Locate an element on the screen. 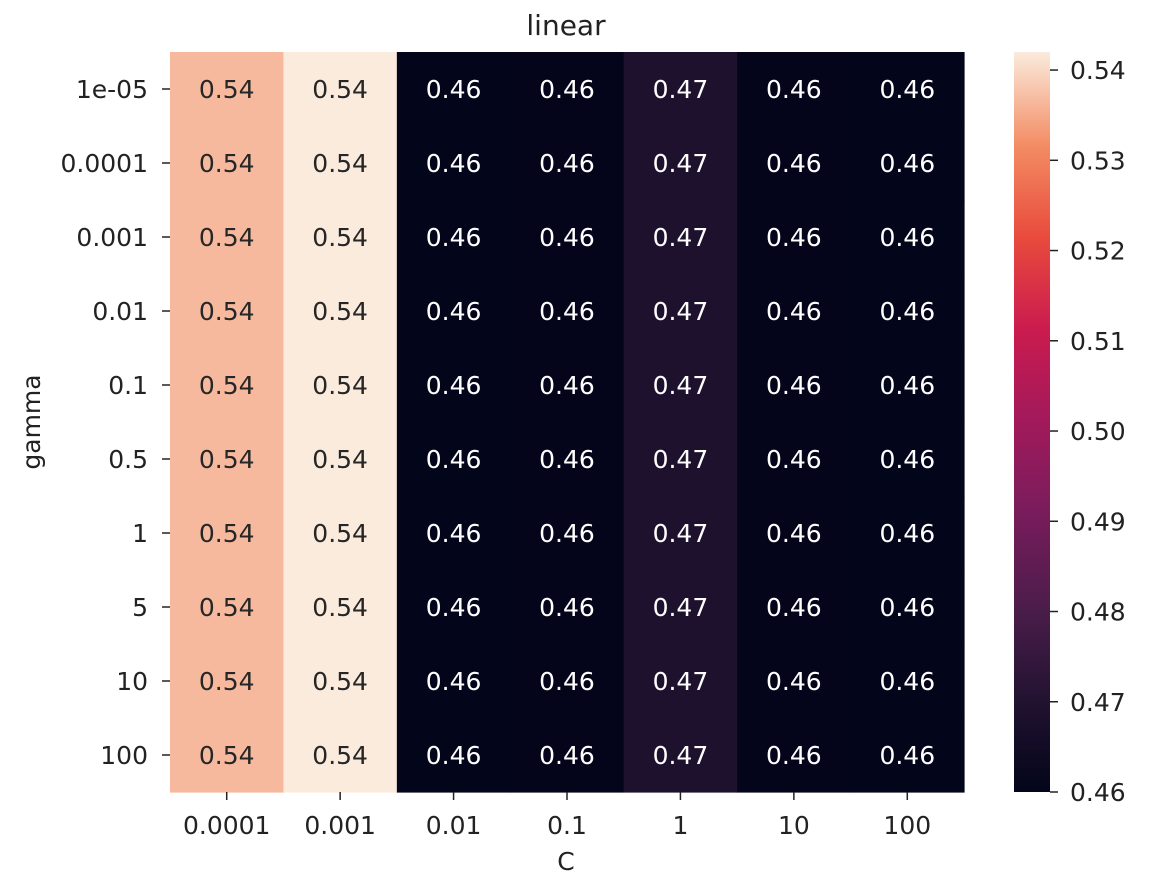 The image size is (1162, 884). y-axis-title: gamma is located at coordinates (31, 421).